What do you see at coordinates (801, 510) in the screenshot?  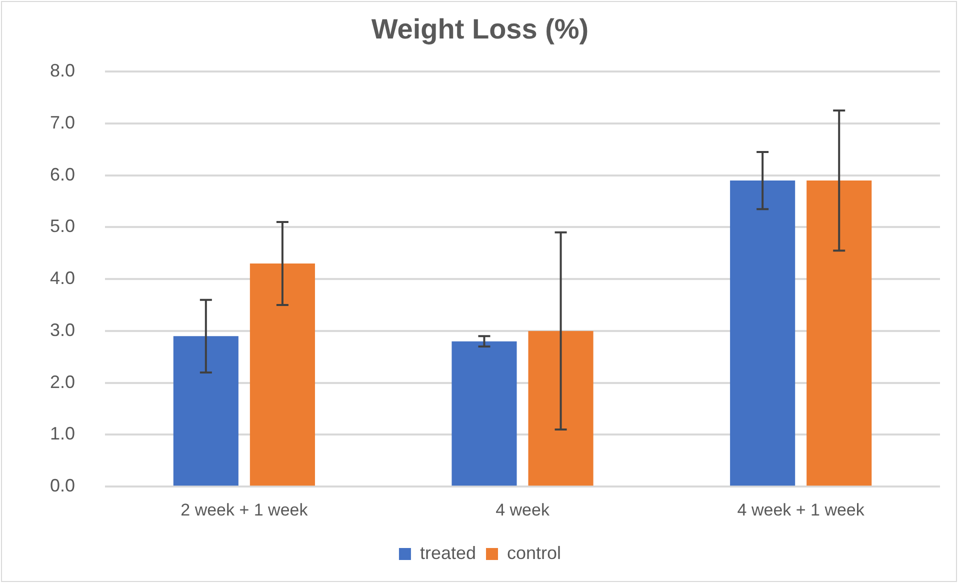 I see `x-tick-label: 4 week + 1 week` at bounding box center [801, 510].